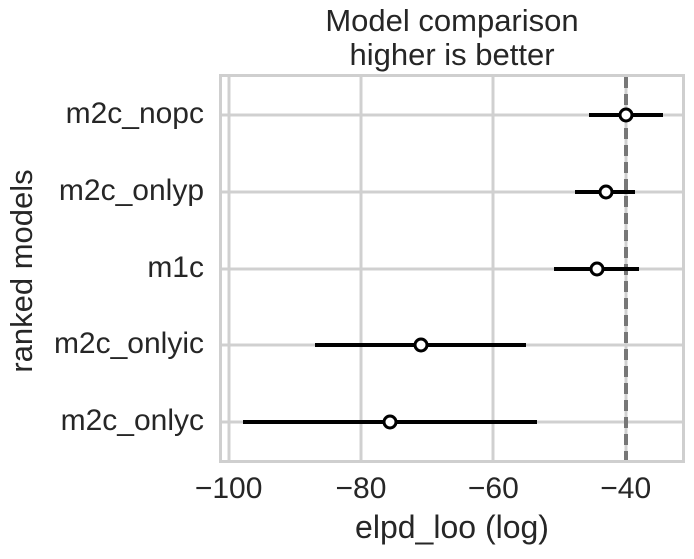 This screenshot has width=694, height=559. I want to click on chart-title: Model comparison higher is better, so click(452, 38).